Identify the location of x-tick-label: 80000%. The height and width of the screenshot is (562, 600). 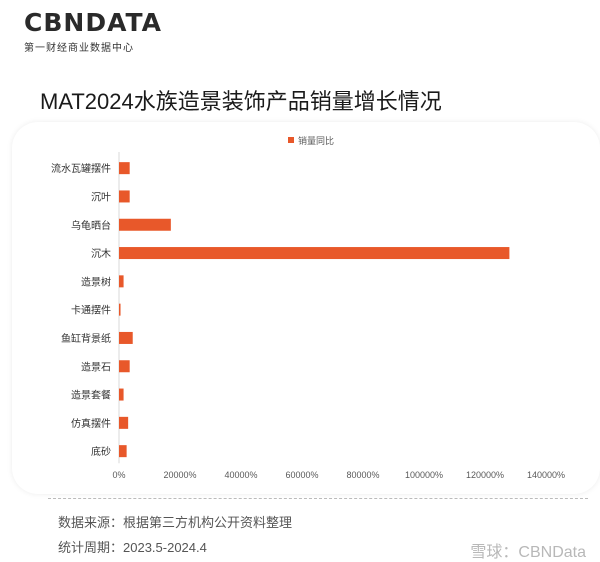
(362, 475).